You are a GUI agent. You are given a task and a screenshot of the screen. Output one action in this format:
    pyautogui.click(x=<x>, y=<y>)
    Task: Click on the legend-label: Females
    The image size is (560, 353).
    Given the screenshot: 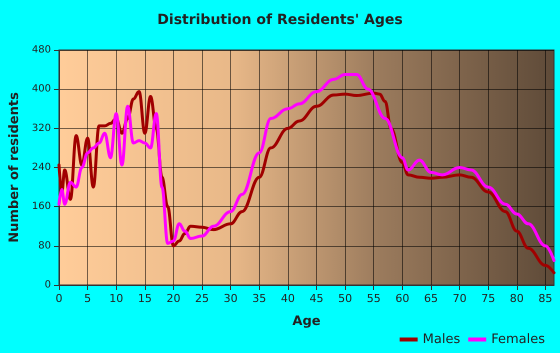 What is the action you would take?
    pyautogui.click(x=518, y=339)
    